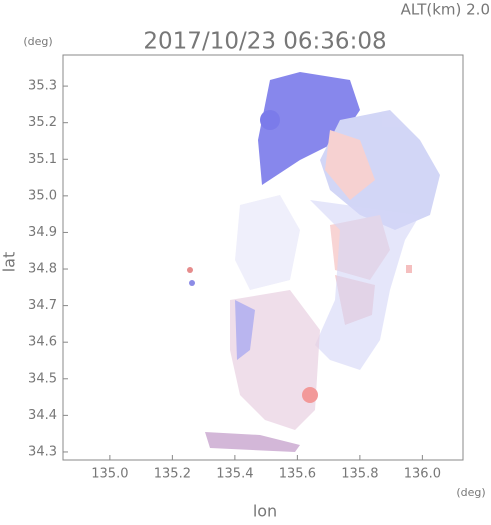 The height and width of the screenshot is (525, 491). I want to click on y-tick-label: 35.1, so click(42, 159).